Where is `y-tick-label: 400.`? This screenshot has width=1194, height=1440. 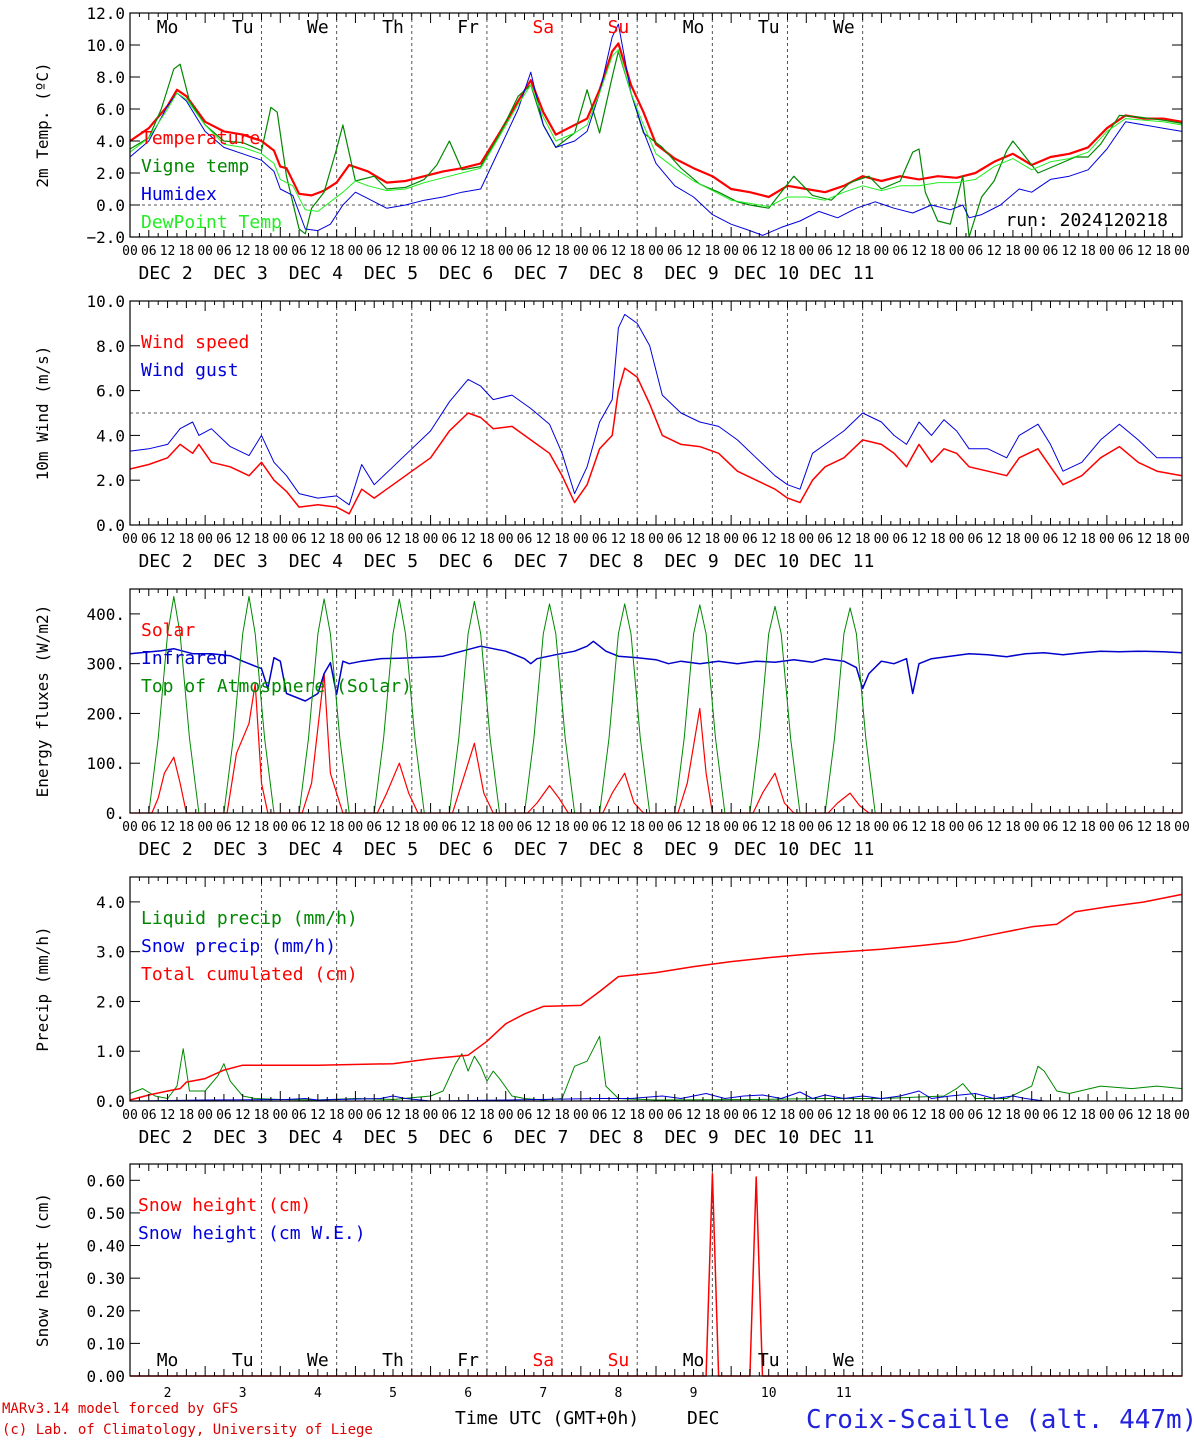 y-tick-label: 400. is located at coordinates (105, 614).